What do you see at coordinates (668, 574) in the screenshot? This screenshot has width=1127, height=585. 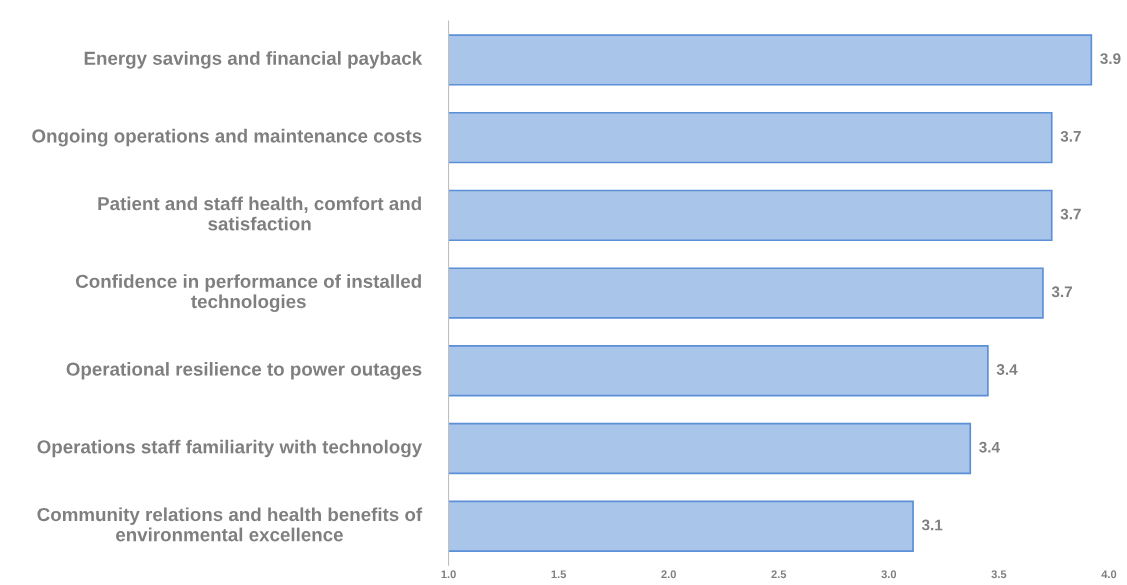 I see `x-tick-label: 2.0` at bounding box center [668, 574].